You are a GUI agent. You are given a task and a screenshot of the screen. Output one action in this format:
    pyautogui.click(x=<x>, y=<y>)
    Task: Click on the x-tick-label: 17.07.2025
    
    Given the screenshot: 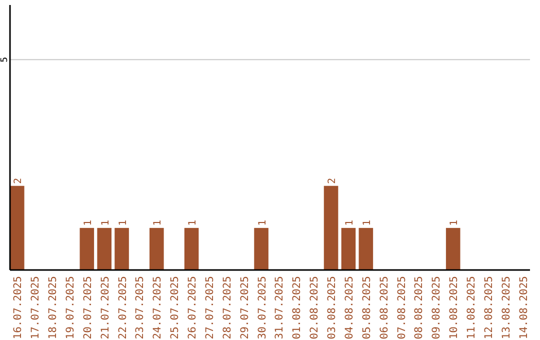 What is the action you would take?
    pyautogui.click(x=36, y=308)
    